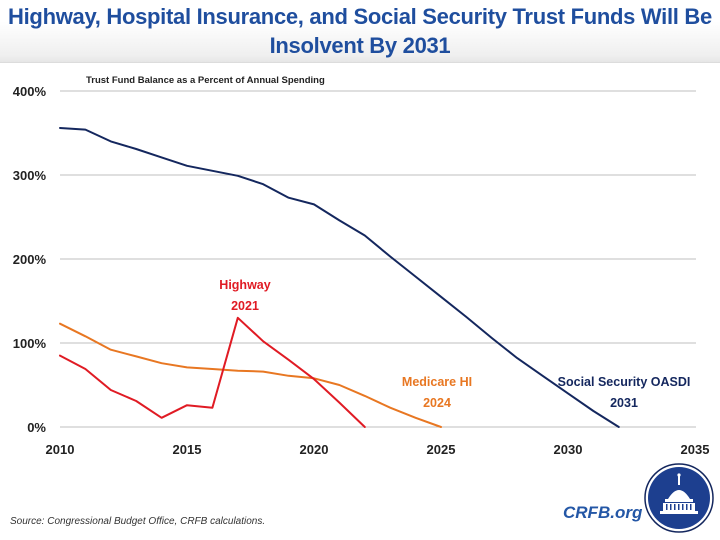 This screenshot has width=720, height=540. Describe the element at coordinates (624, 403) in the screenshot. I see `annotation-social-security-oasdi-year: 2031` at that location.